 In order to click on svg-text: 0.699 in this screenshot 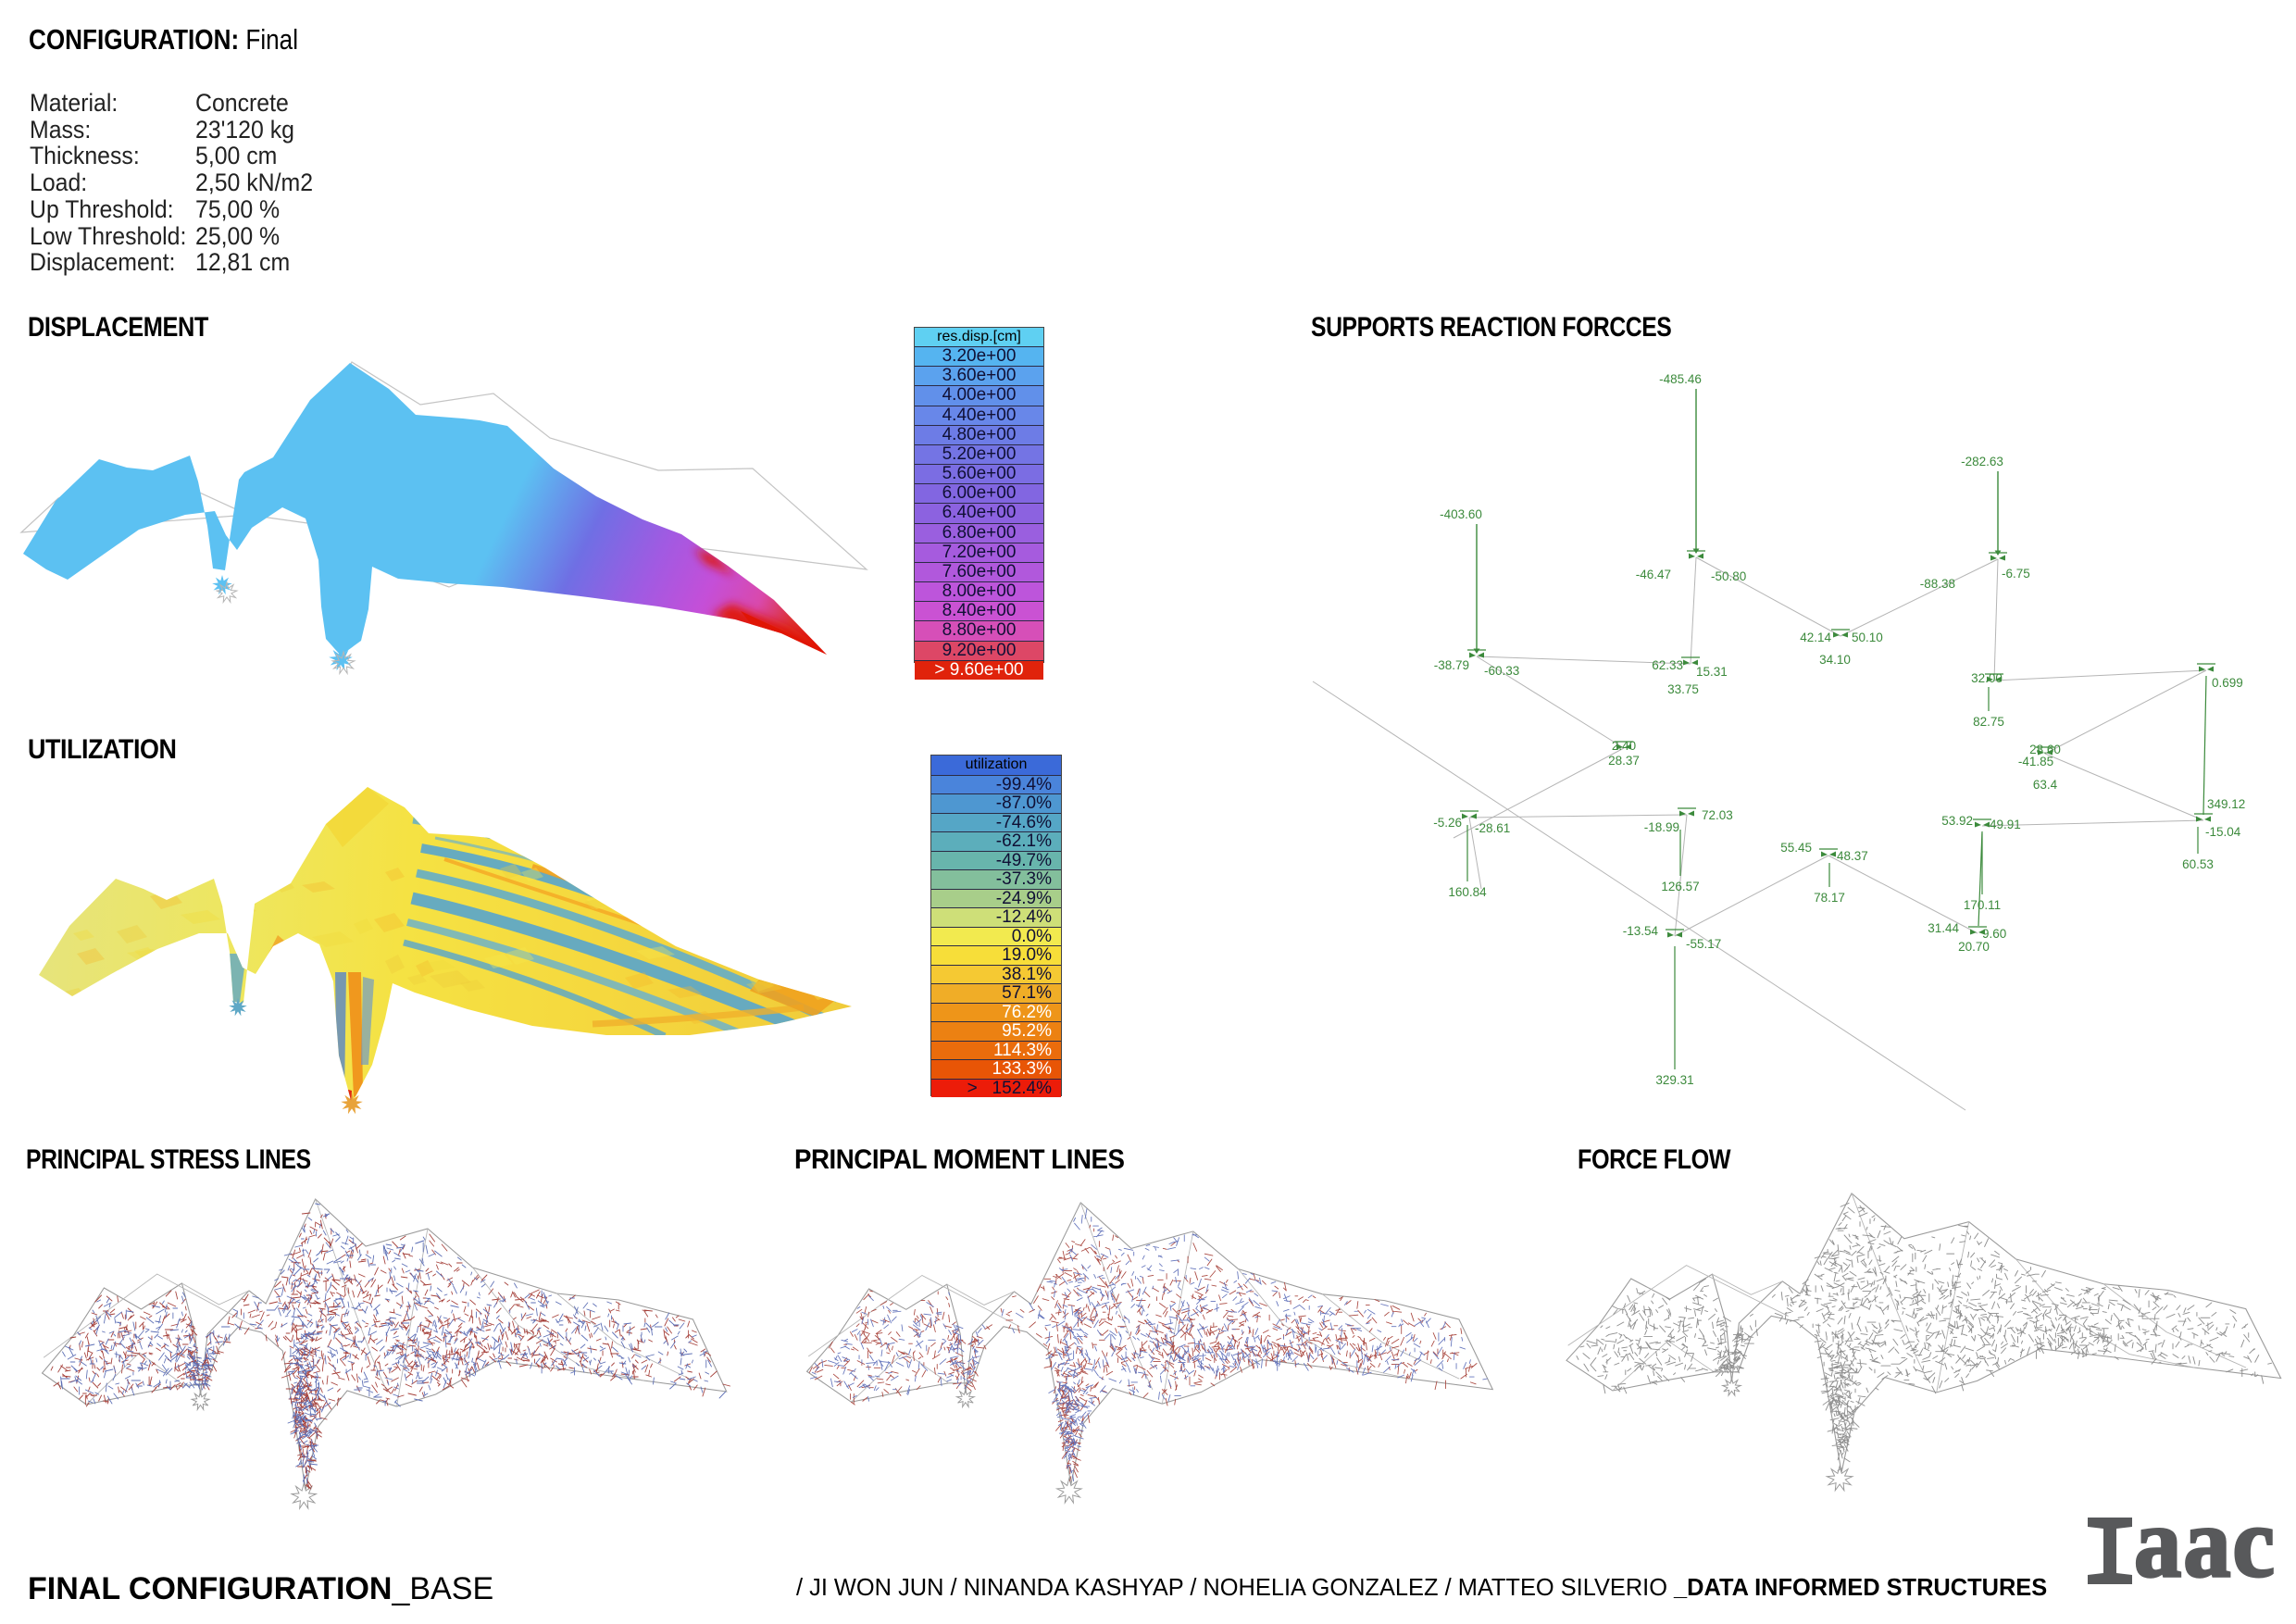, I will do `click(2227, 683)`.